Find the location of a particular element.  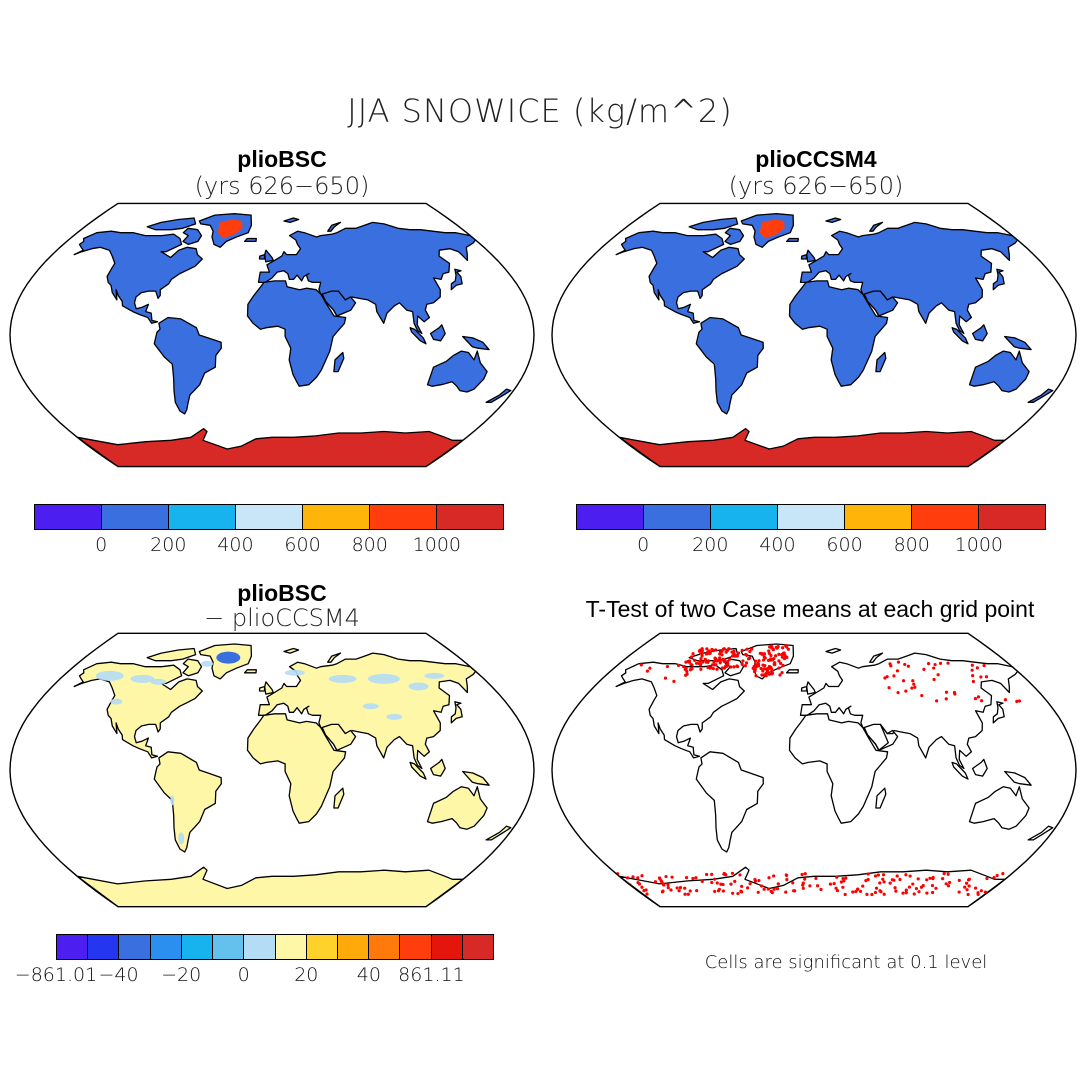

colorbar-tick-label: 20 is located at coordinates (306, 975).